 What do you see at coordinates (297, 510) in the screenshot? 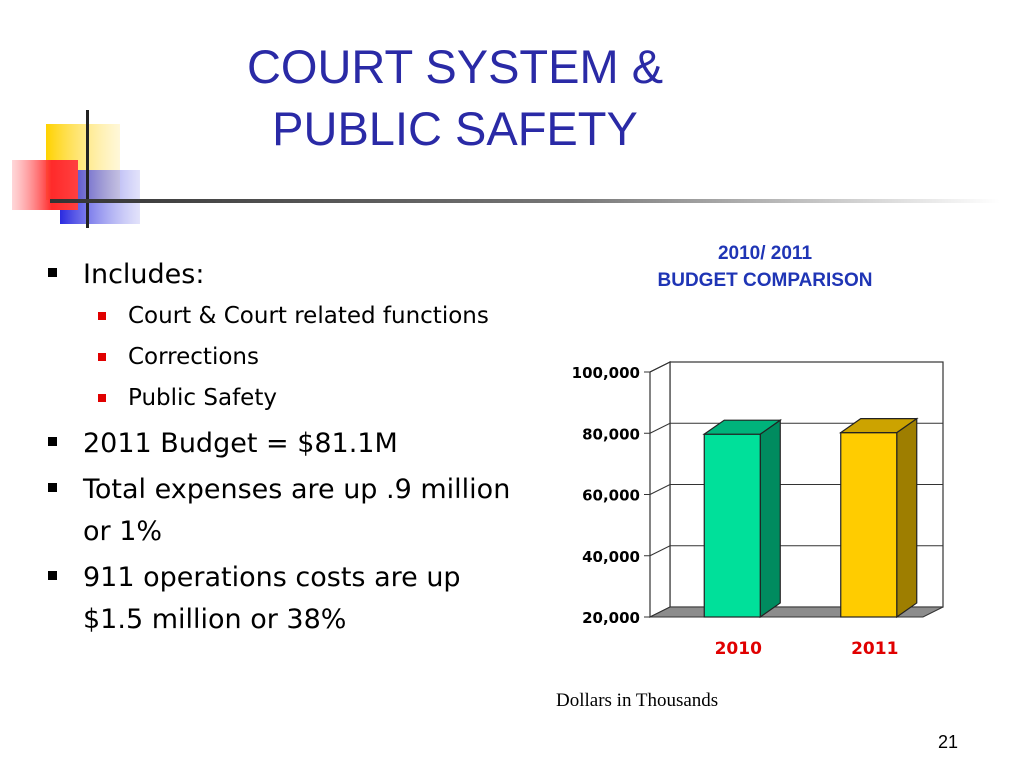
I see `bullet-text: Total expenses are up .9 million or 1%` at bounding box center [297, 510].